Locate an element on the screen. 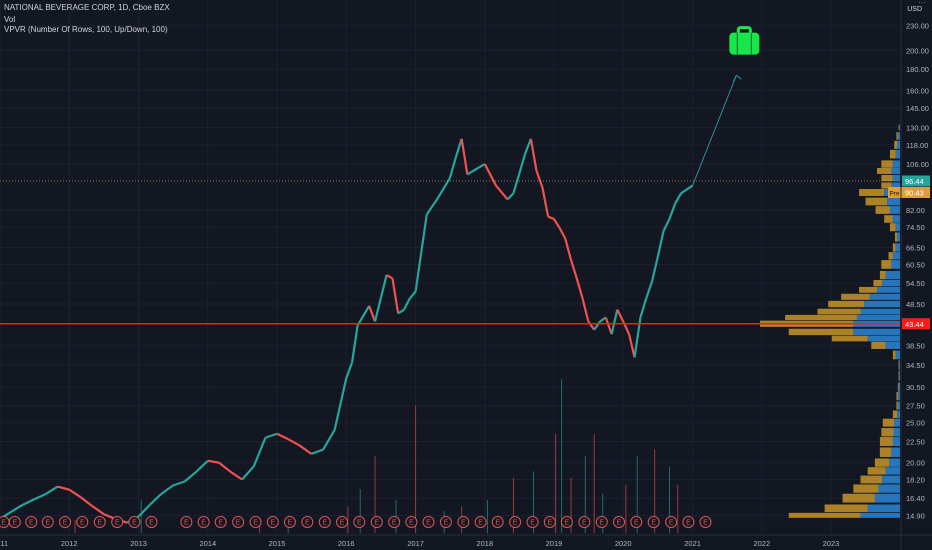  y-tick-label: 34.50 is located at coordinates (915, 365).